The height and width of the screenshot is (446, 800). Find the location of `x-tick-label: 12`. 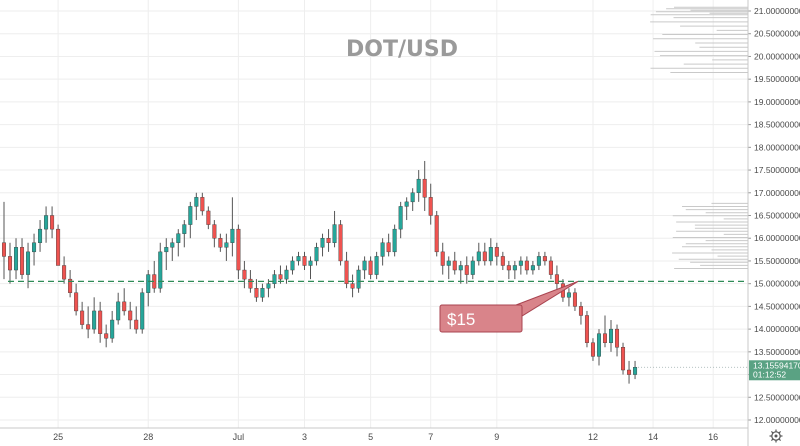

x-tick-label: 12 is located at coordinates (593, 437).